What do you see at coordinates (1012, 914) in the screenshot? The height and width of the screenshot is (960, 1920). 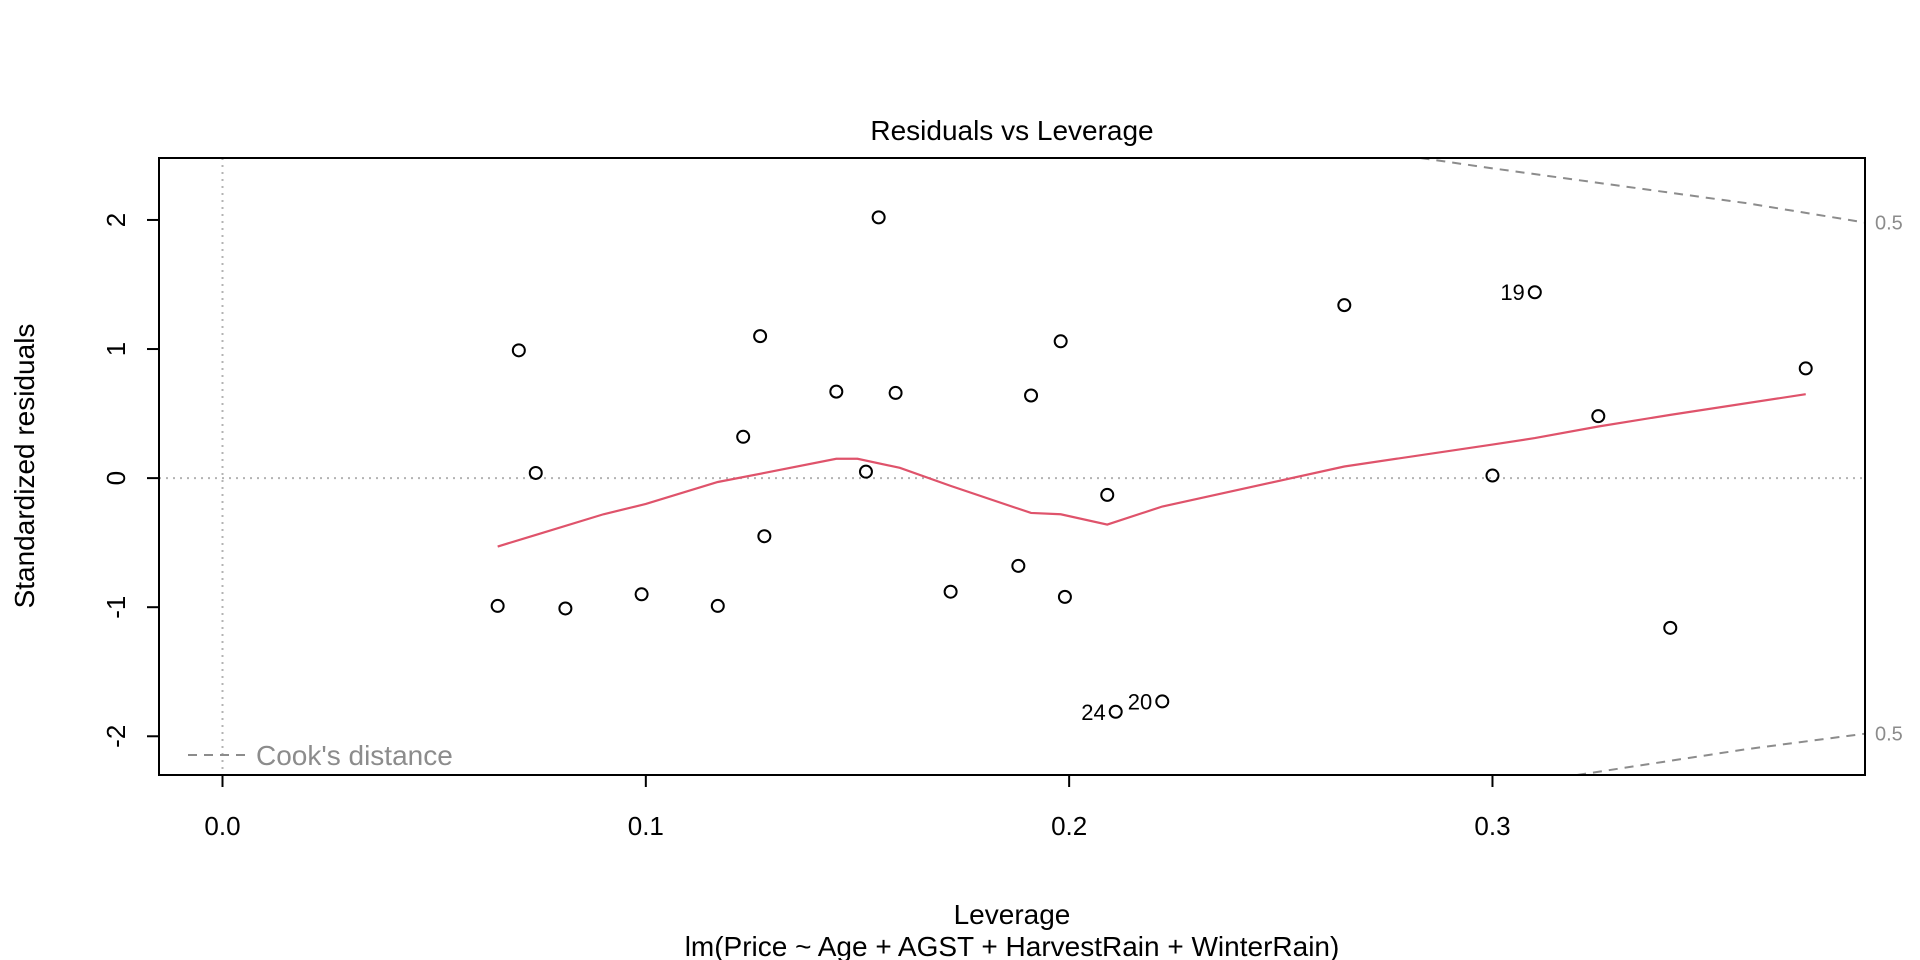 I see `x-axis-label: Leverage` at bounding box center [1012, 914].